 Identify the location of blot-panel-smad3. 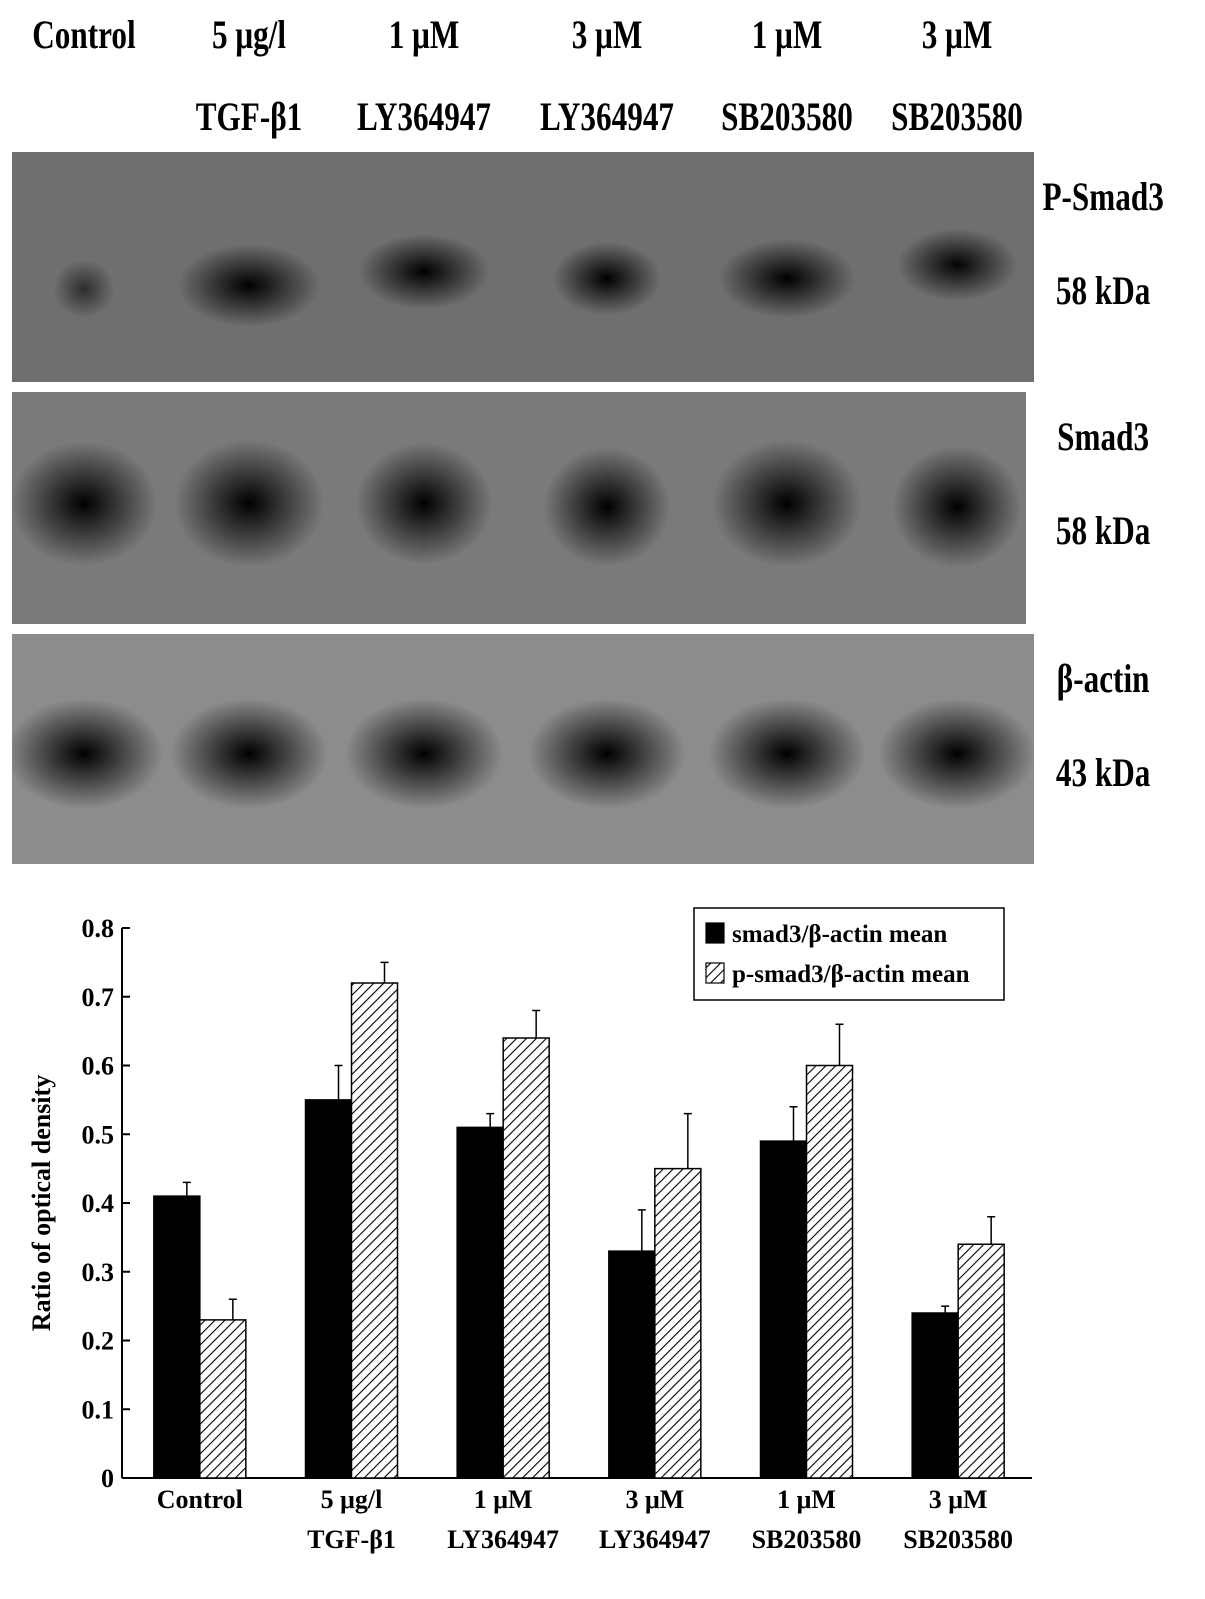
(519, 508).